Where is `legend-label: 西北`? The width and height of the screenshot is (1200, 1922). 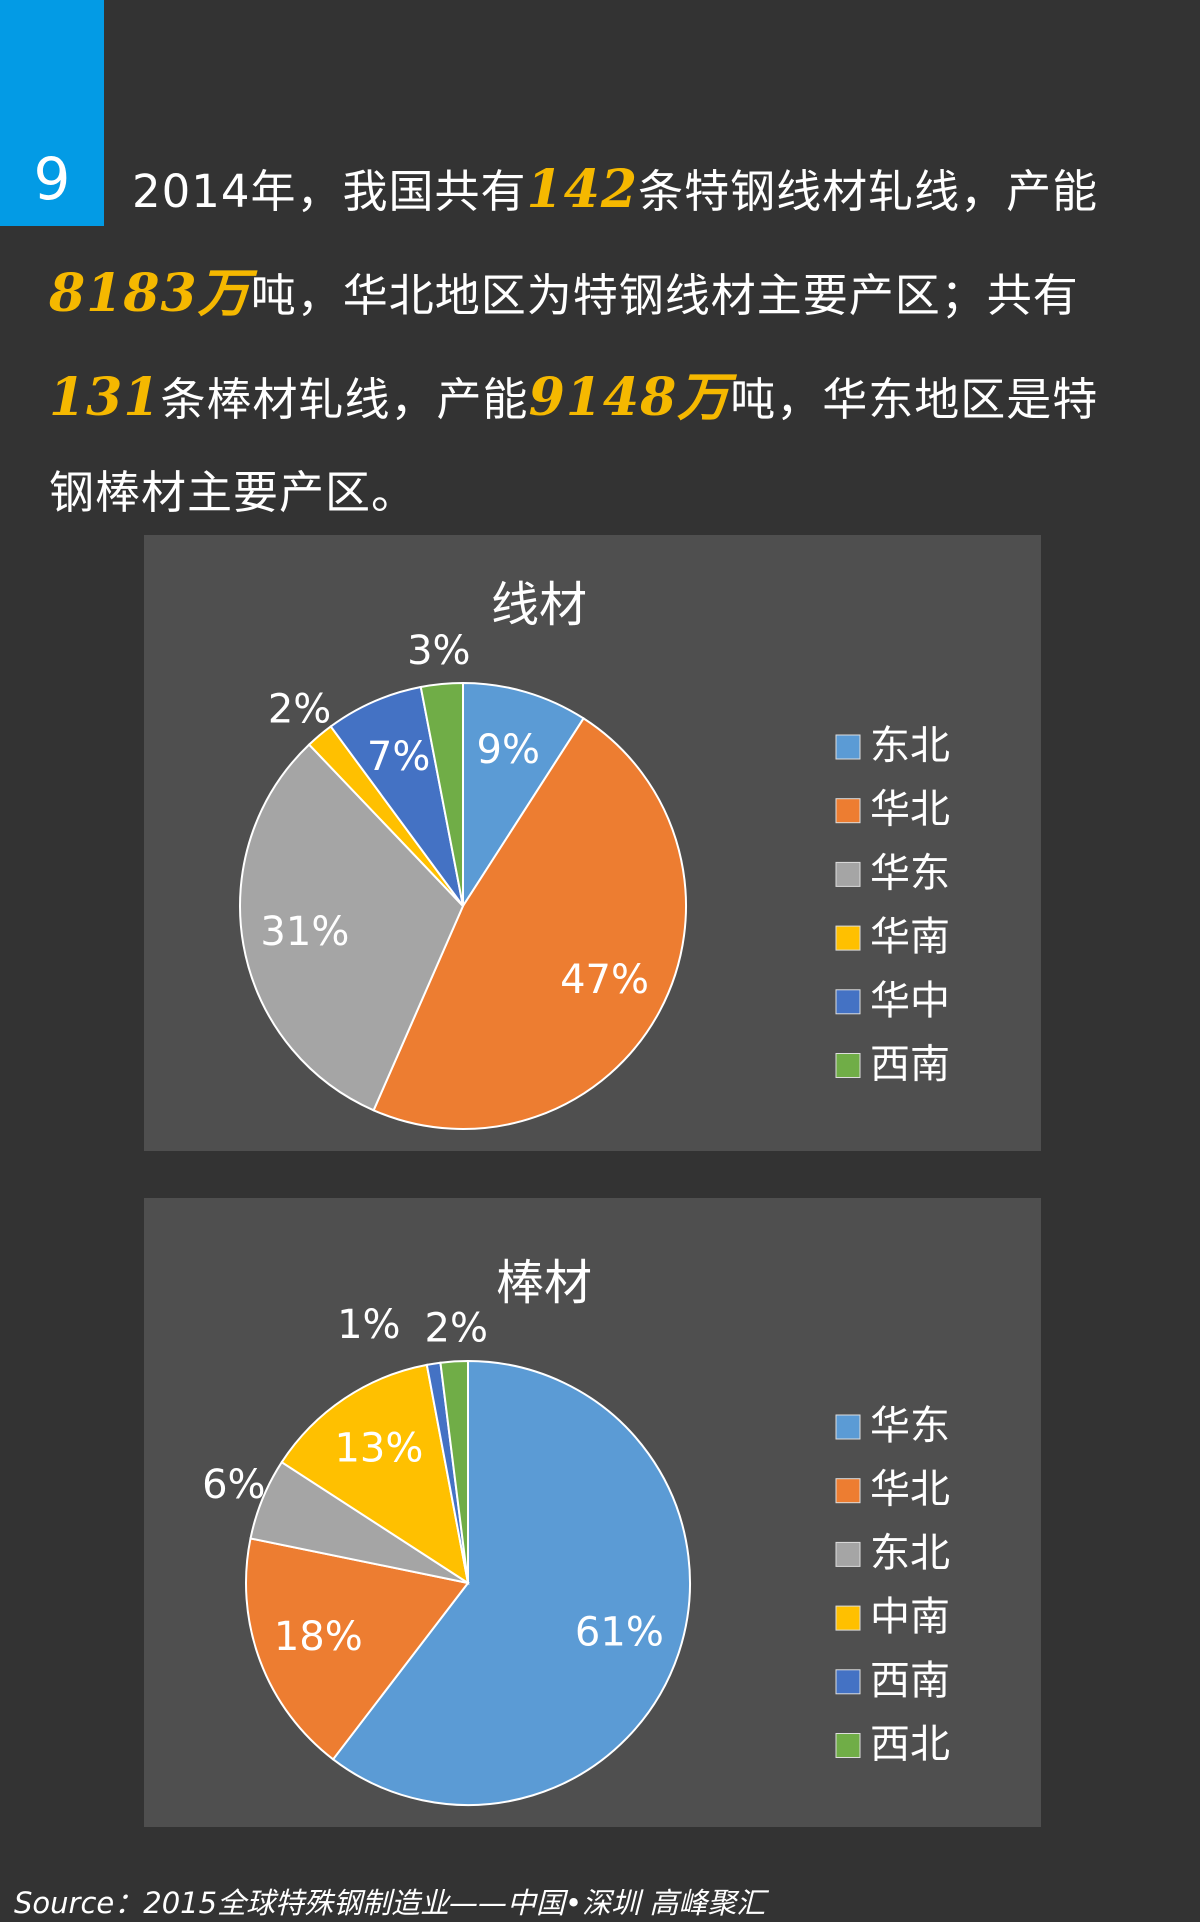 legend-label: 西北 is located at coordinates (910, 1745).